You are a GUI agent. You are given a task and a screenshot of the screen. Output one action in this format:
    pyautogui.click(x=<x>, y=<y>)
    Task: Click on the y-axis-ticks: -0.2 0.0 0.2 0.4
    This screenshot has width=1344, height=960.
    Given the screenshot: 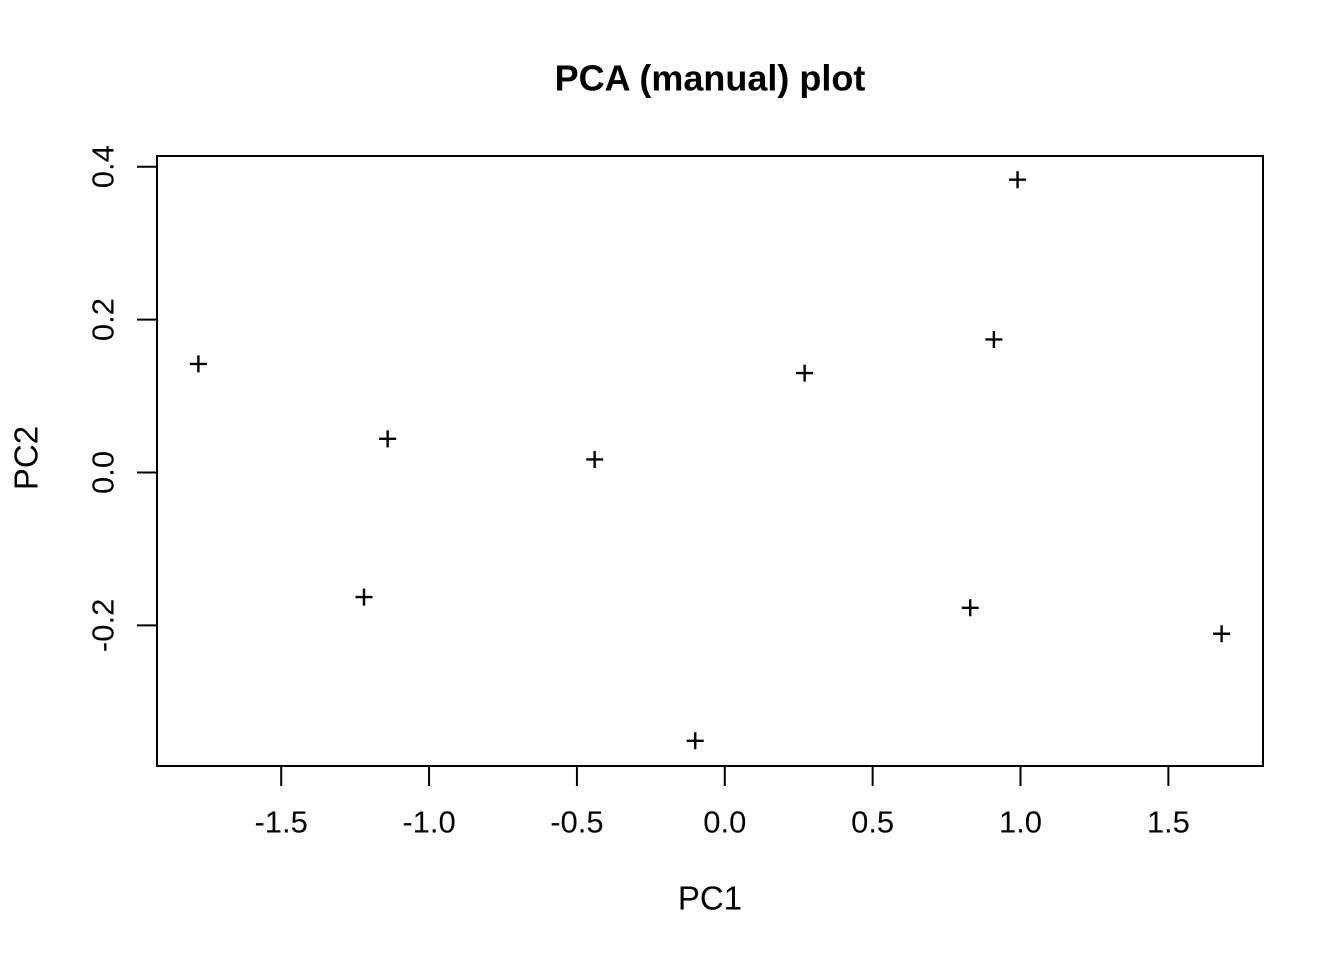 What is the action you would take?
    pyautogui.click(x=121, y=398)
    